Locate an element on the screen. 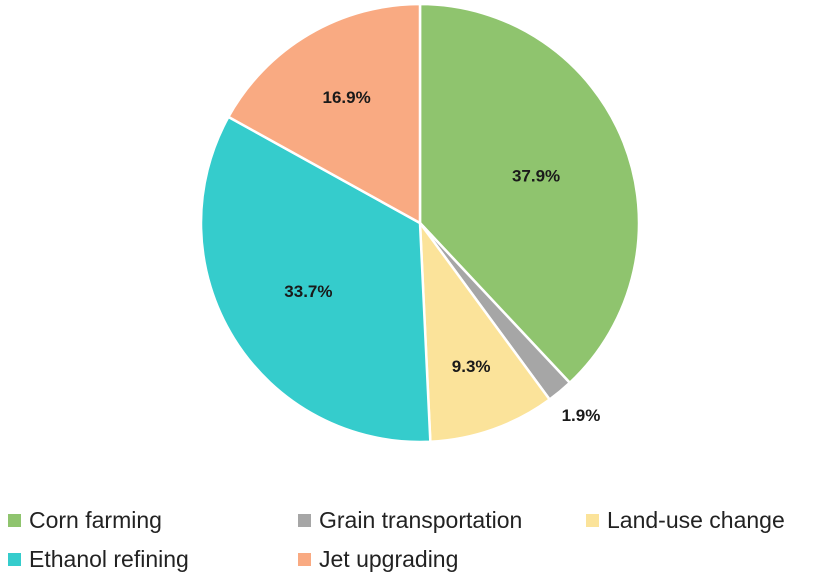 Image resolution: width=820 pixels, height=577 pixels. pie-slice-land-use-change is located at coordinates (484, 332).